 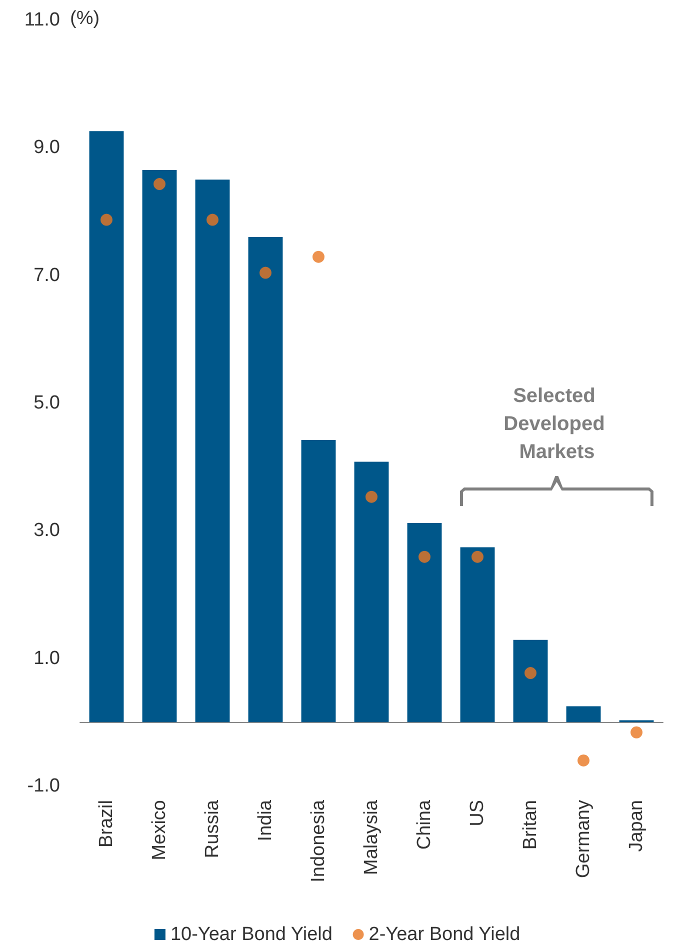 What do you see at coordinates (265, 821) in the screenshot?
I see `x-tick-label: India` at bounding box center [265, 821].